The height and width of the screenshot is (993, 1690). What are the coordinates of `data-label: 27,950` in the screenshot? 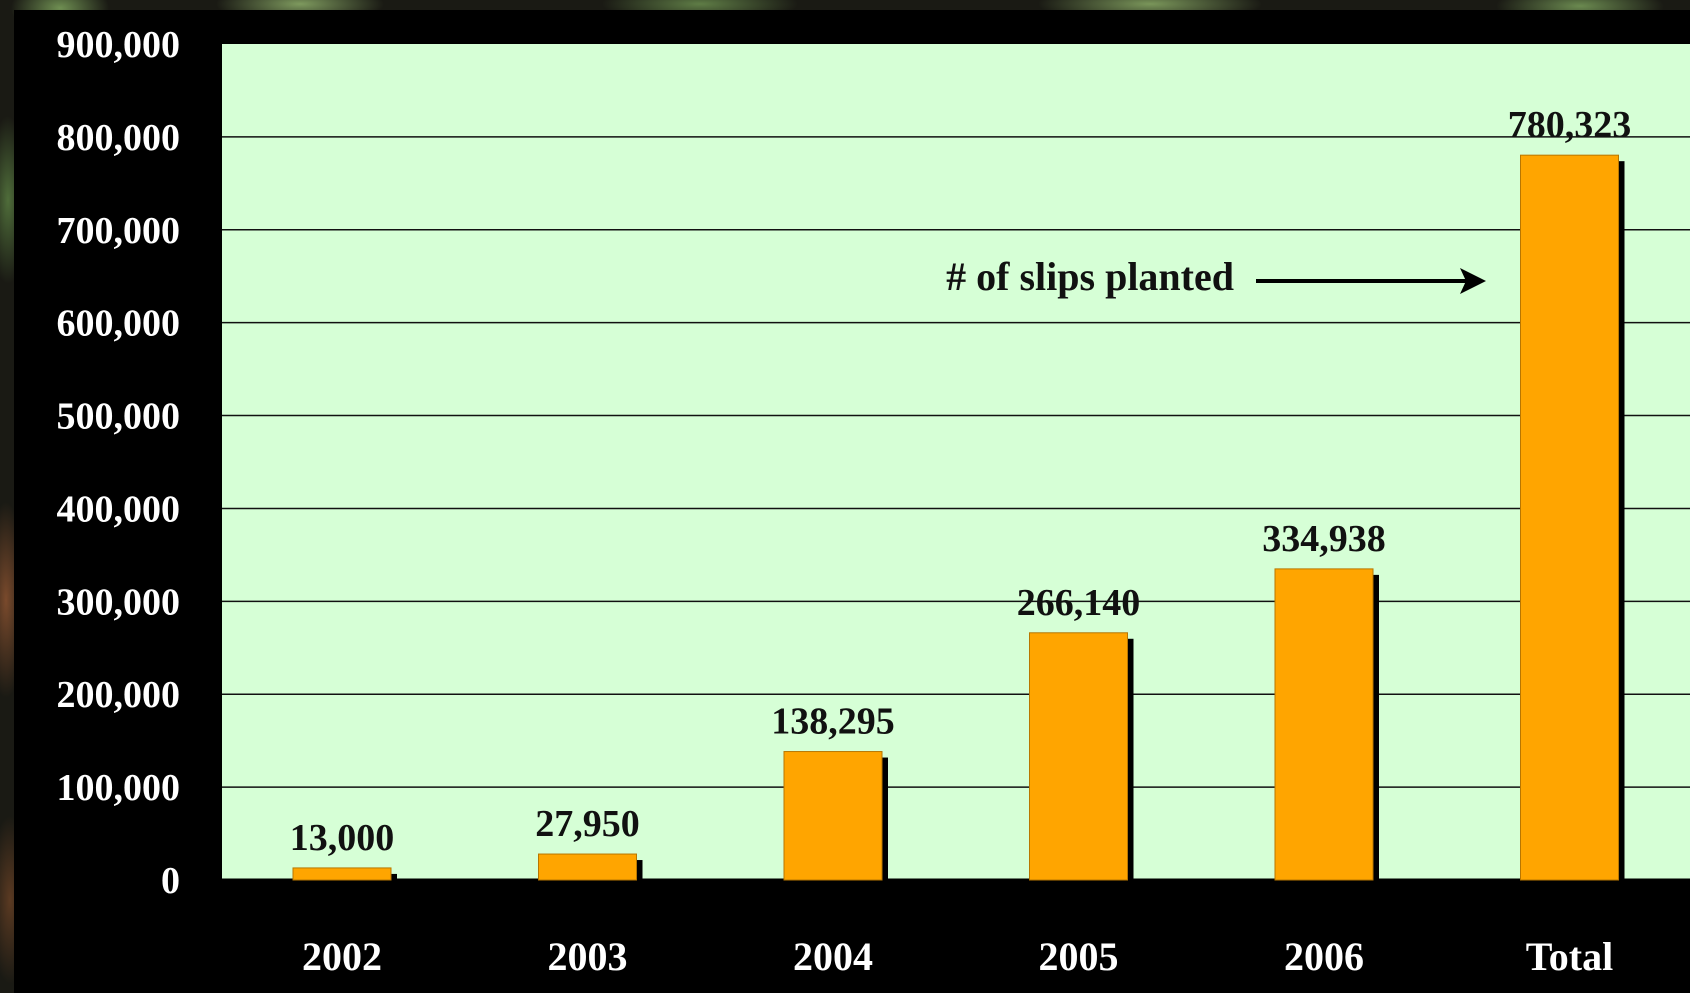 It's located at (587, 824).